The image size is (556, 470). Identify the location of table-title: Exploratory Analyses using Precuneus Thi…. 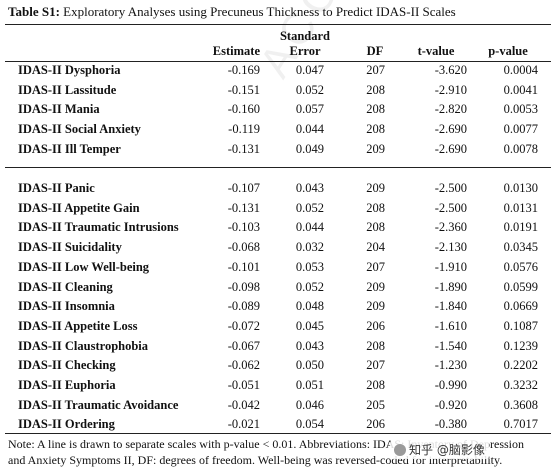
(259, 11).